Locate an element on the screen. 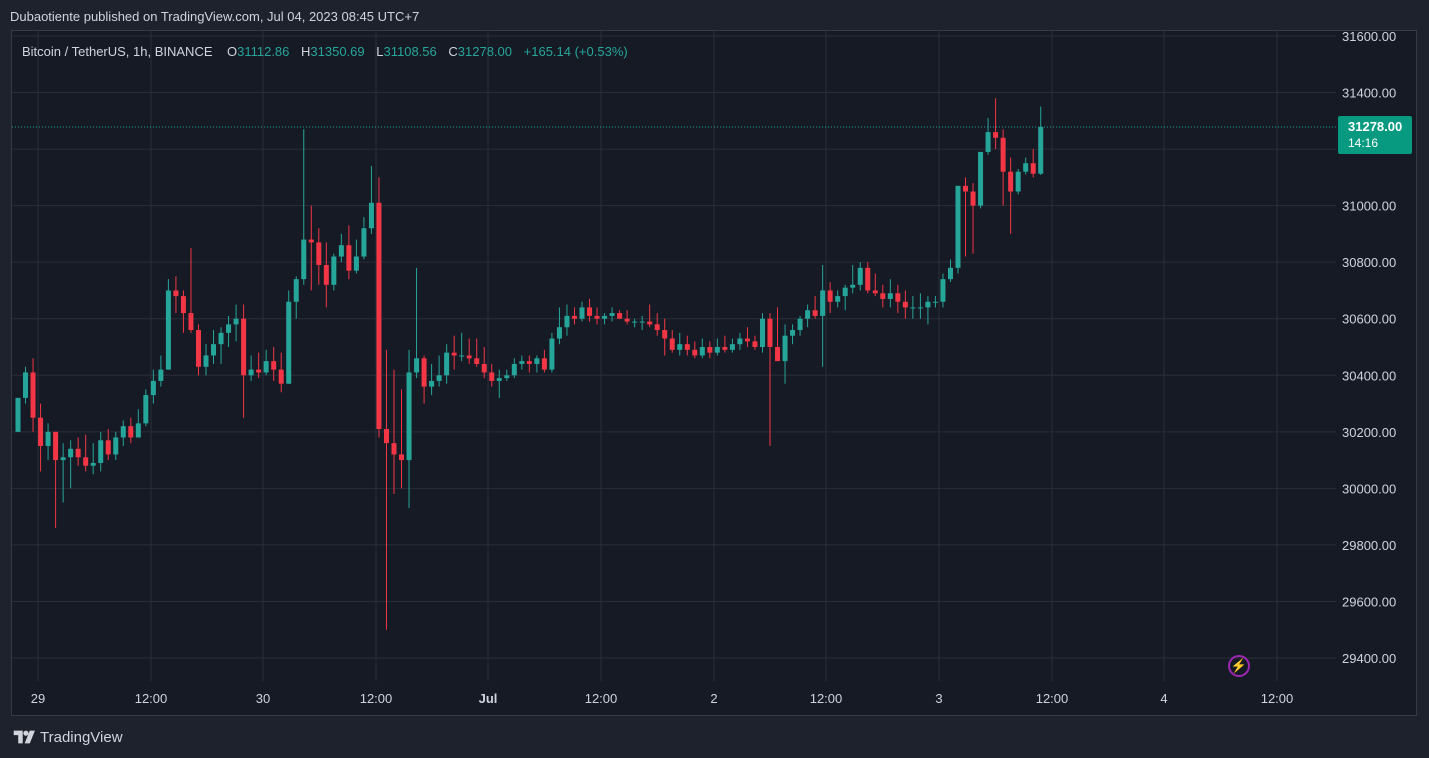 The height and width of the screenshot is (758, 1429). open-label: O is located at coordinates (232, 51).